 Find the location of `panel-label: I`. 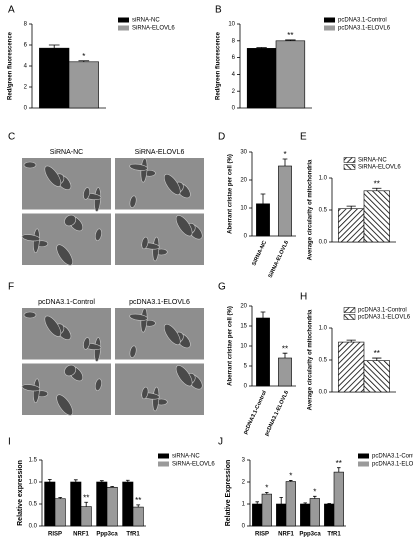

panel-label: I is located at coordinates (9, 442).